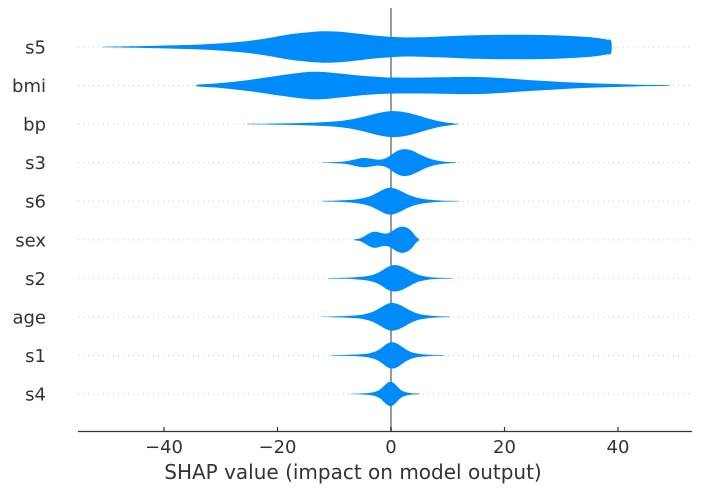 The width and height of the screenshot is (706, 491). Describe the element at coordinates (390, 278) in the screenshot. I see `violin-s2` at that location.